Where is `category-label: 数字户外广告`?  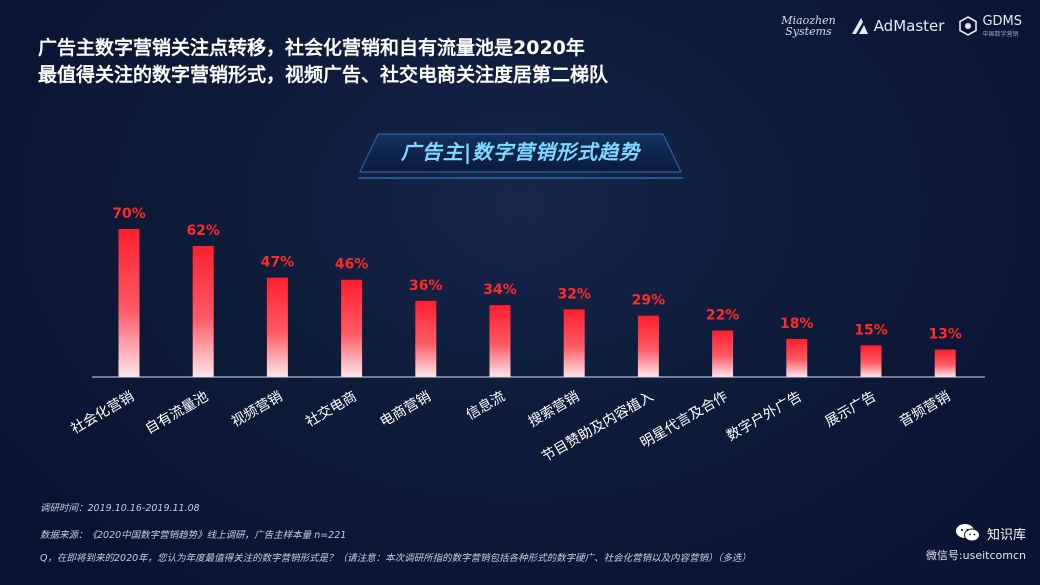
category-label: 数字户外广告 is located at coordinates (764, 416).